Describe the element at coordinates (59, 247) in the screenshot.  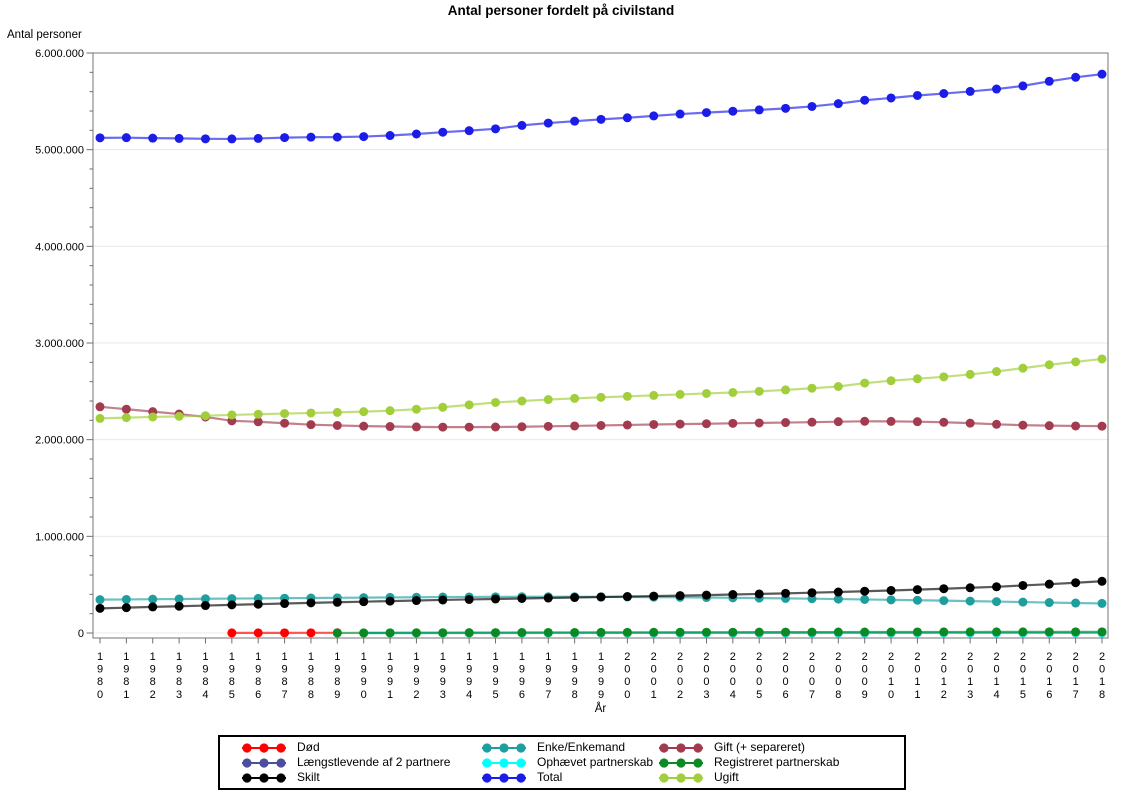
I see `svg-text: 4.000.000` at that location.